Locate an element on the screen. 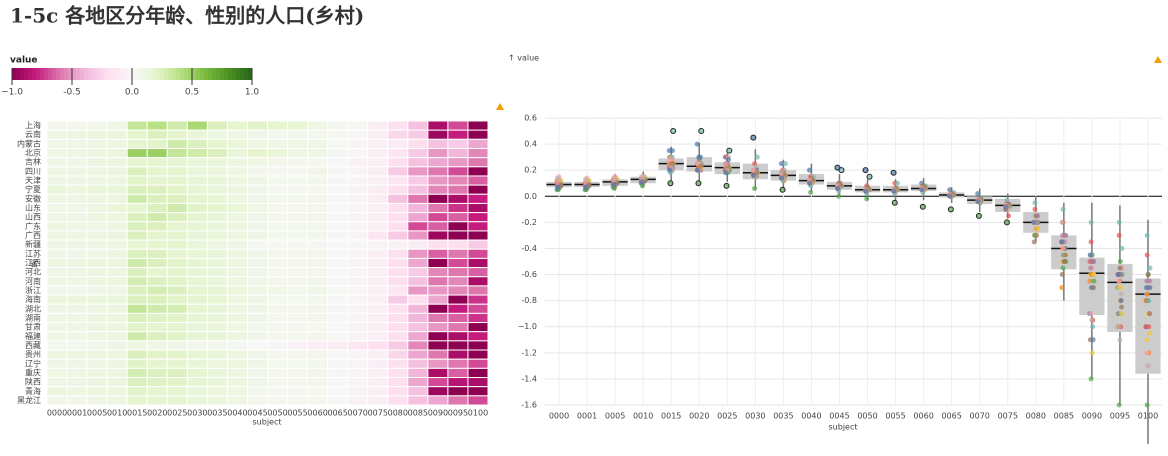  legend-tick-label: 1.0 is located at coordinates (252, 93).